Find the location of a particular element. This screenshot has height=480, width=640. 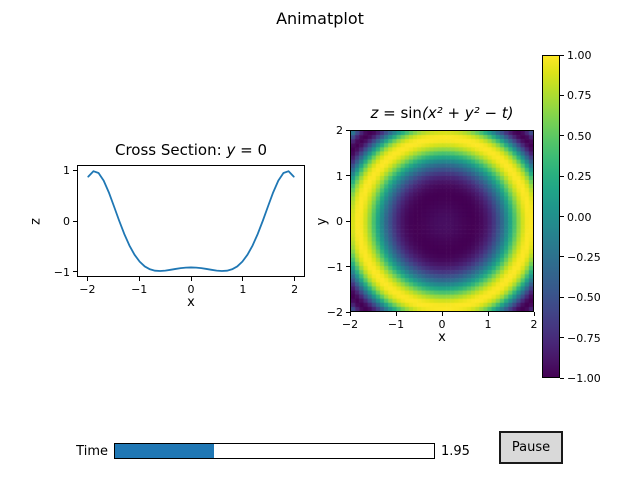

pause-button: Pause is located at coordinates (531, 447).